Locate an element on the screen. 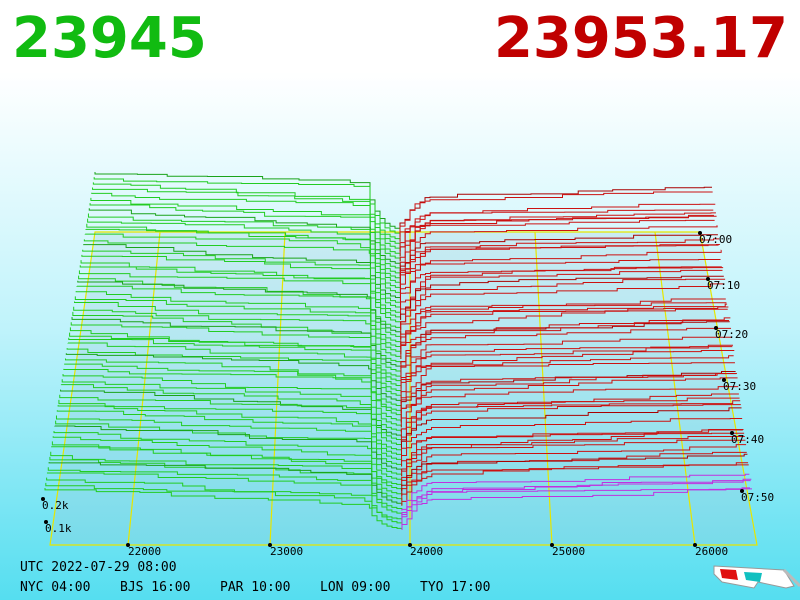 This screenshot has width=800, height=600. price-label: 25000 is located at coordinates (568, 551).